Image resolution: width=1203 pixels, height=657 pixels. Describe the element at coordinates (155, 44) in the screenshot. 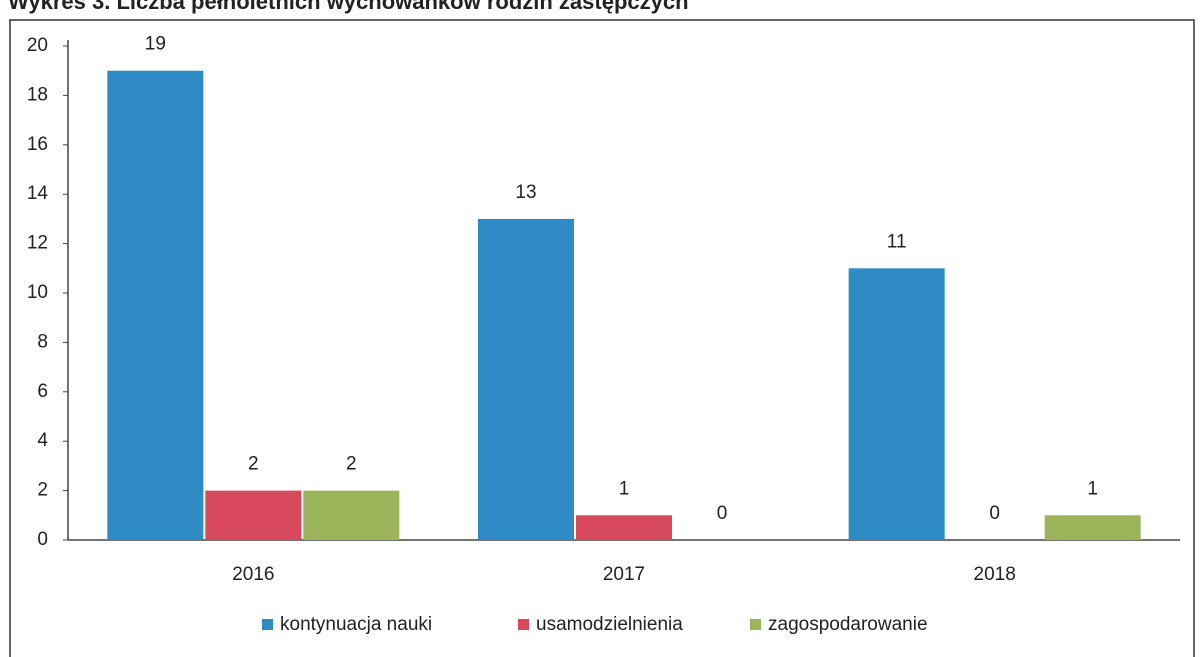

I see `data-label: 19` at that location.